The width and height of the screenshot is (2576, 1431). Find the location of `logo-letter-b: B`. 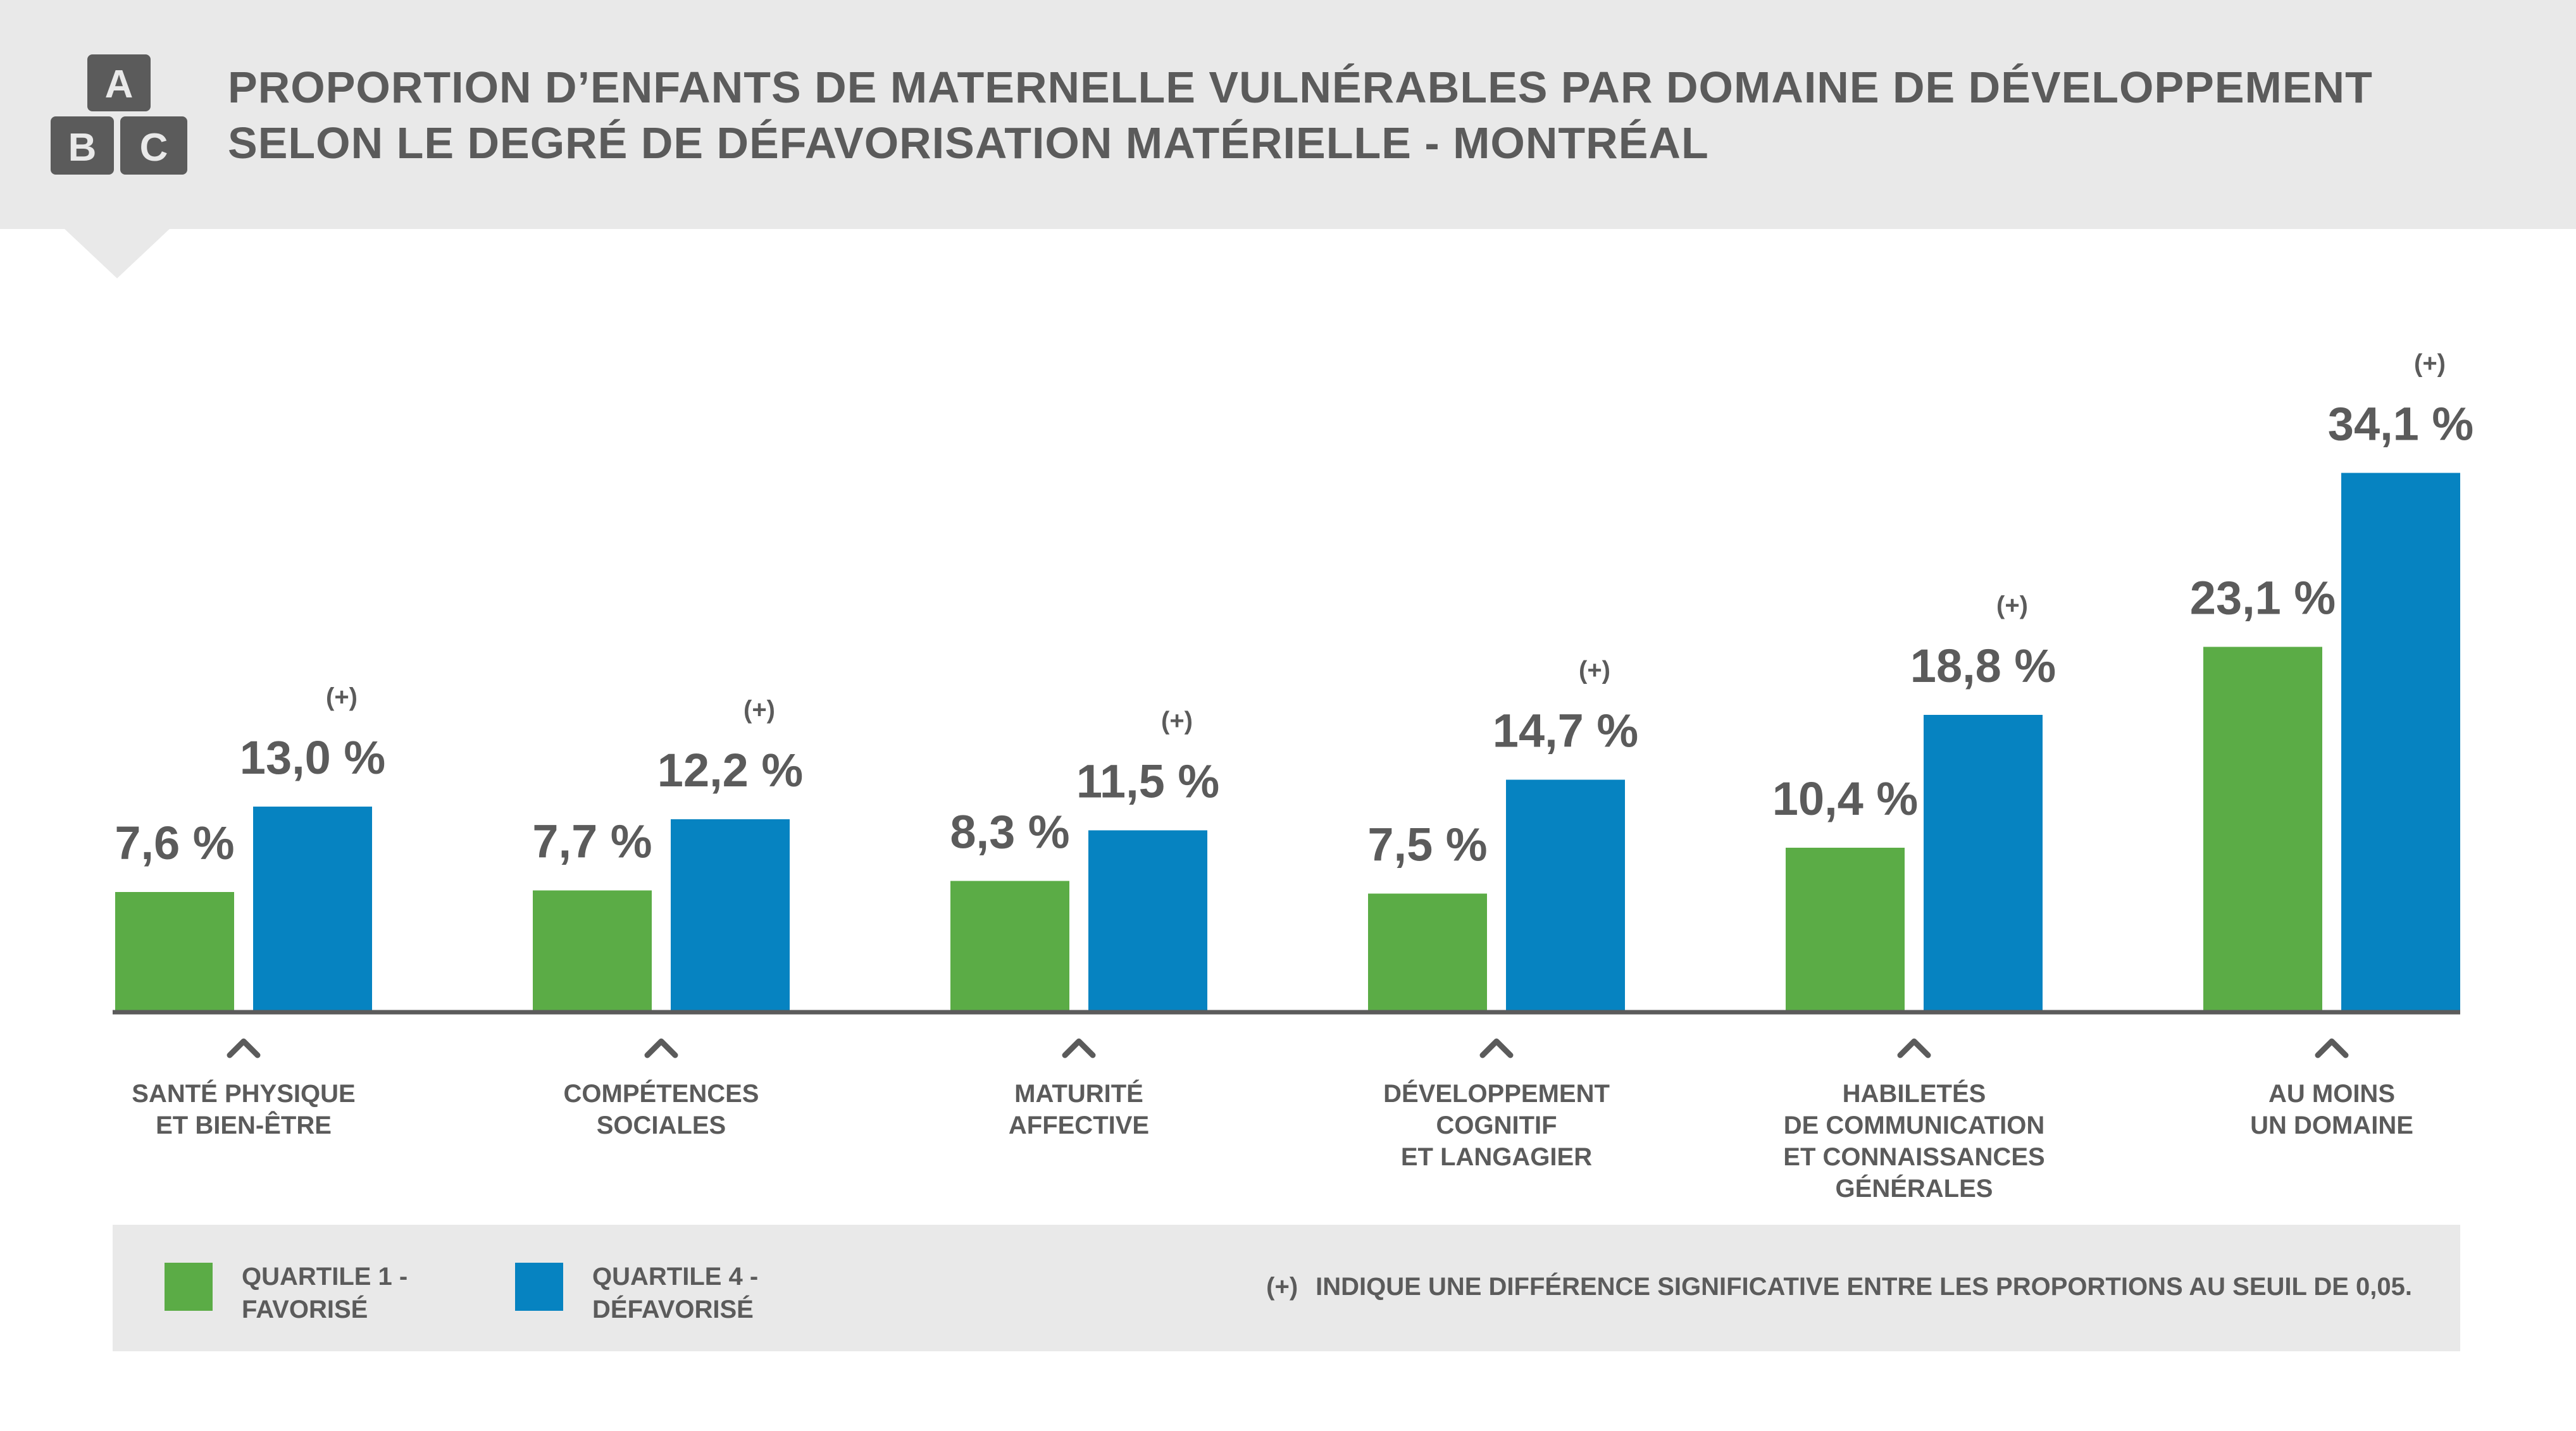

logo-letter-b: B is located at coordinates (82, 148).